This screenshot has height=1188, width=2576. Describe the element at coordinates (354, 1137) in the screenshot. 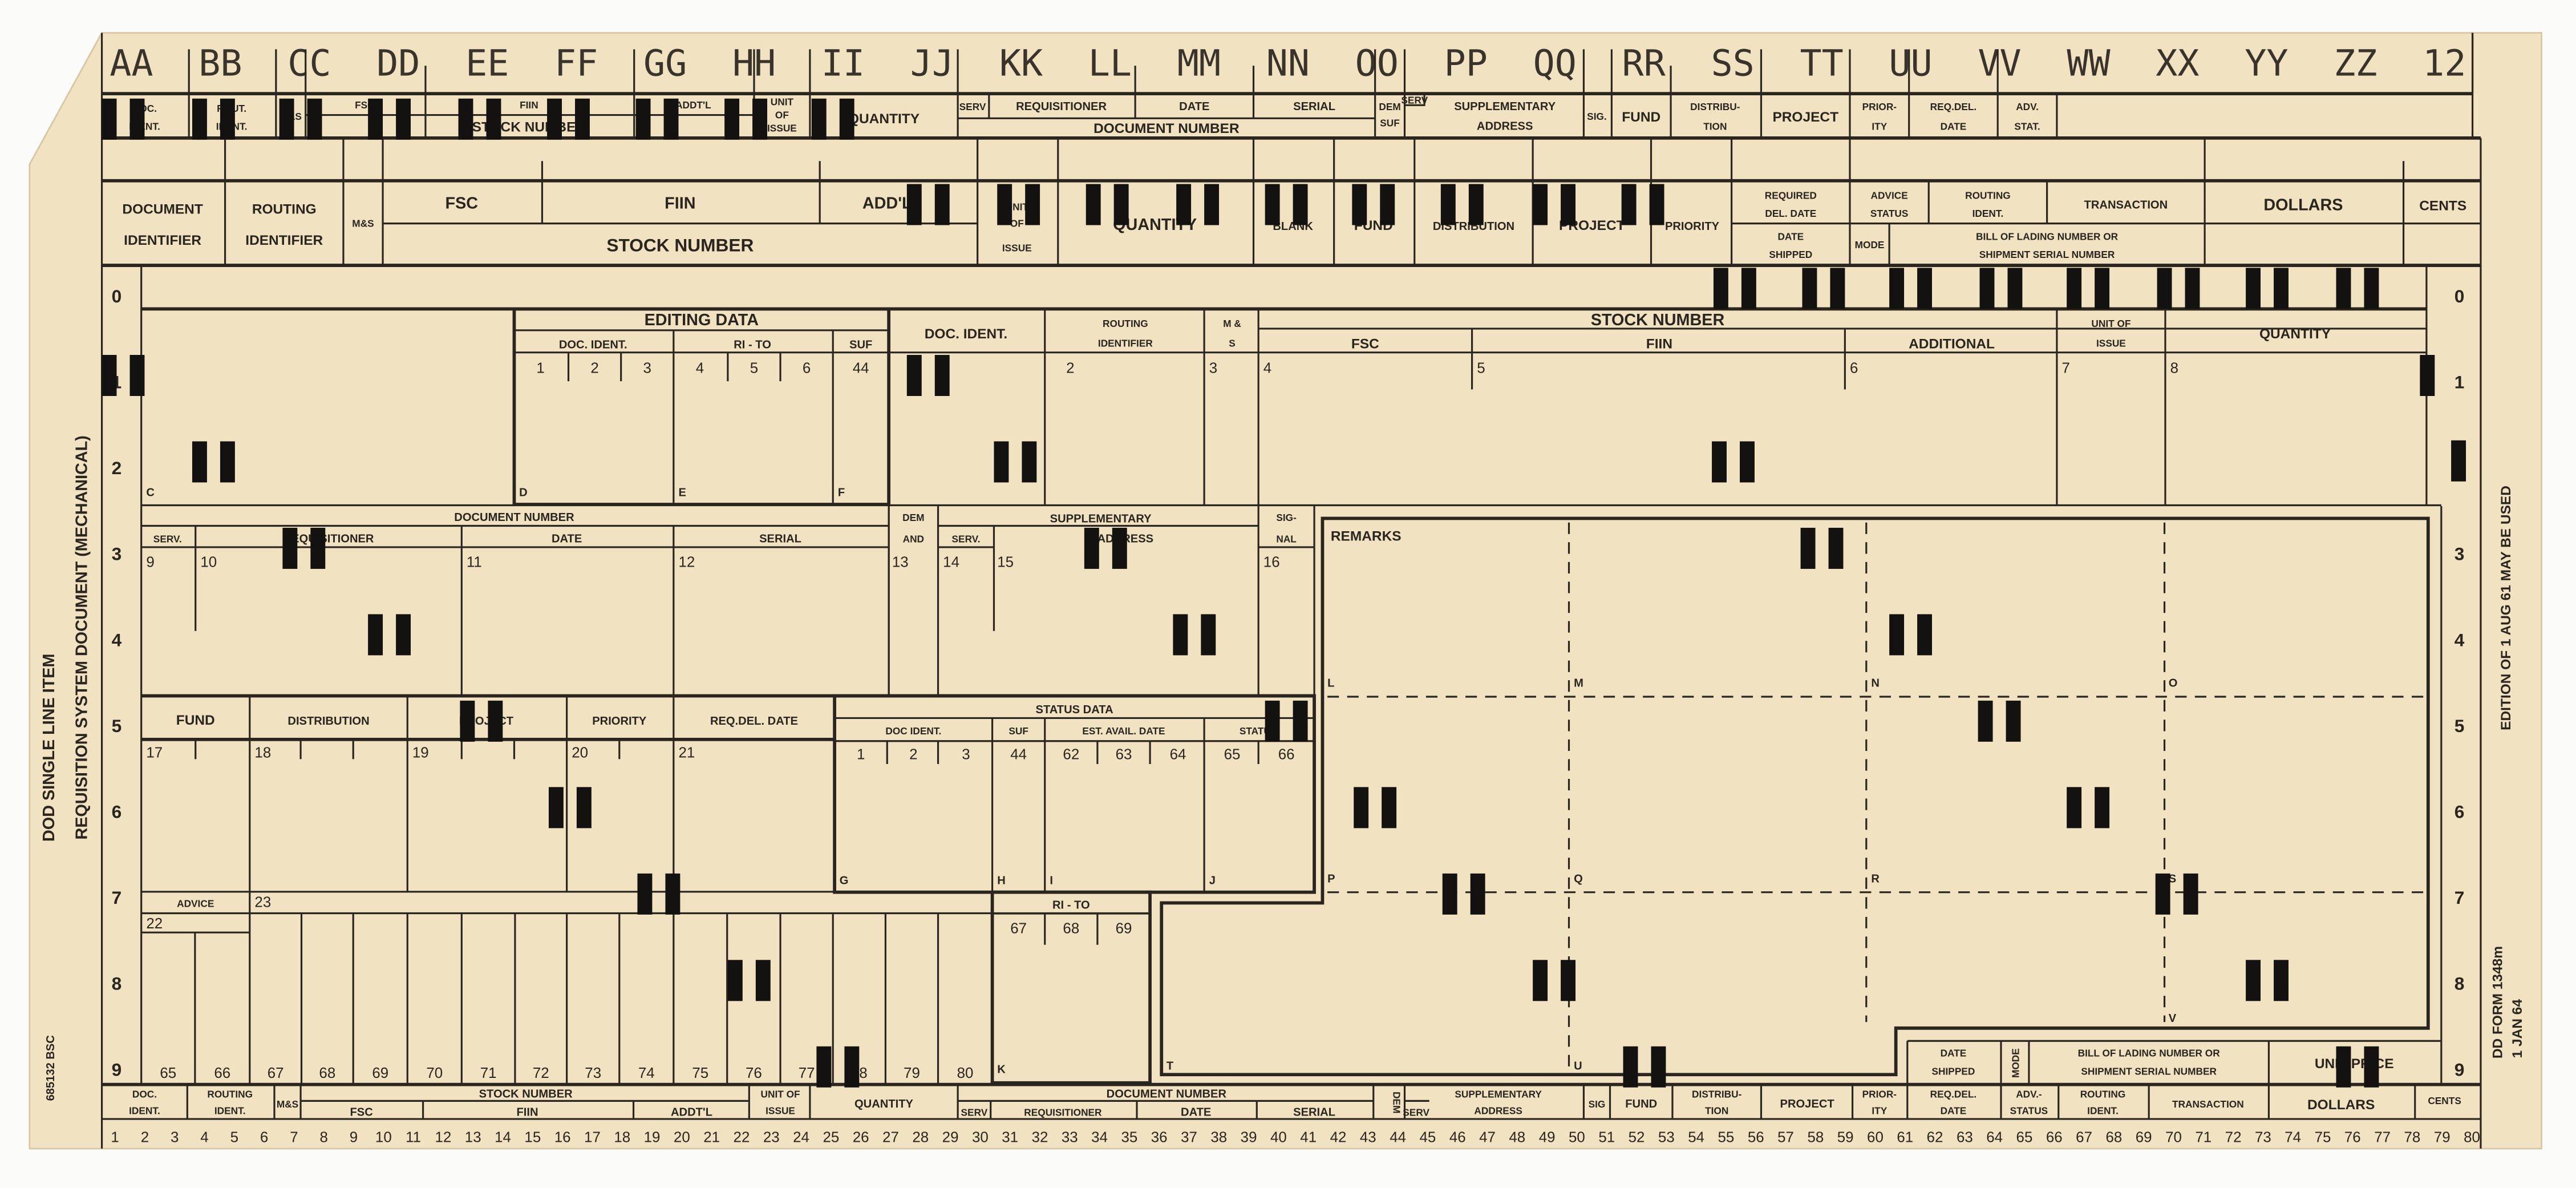

I see `column-number: 9` at that location.